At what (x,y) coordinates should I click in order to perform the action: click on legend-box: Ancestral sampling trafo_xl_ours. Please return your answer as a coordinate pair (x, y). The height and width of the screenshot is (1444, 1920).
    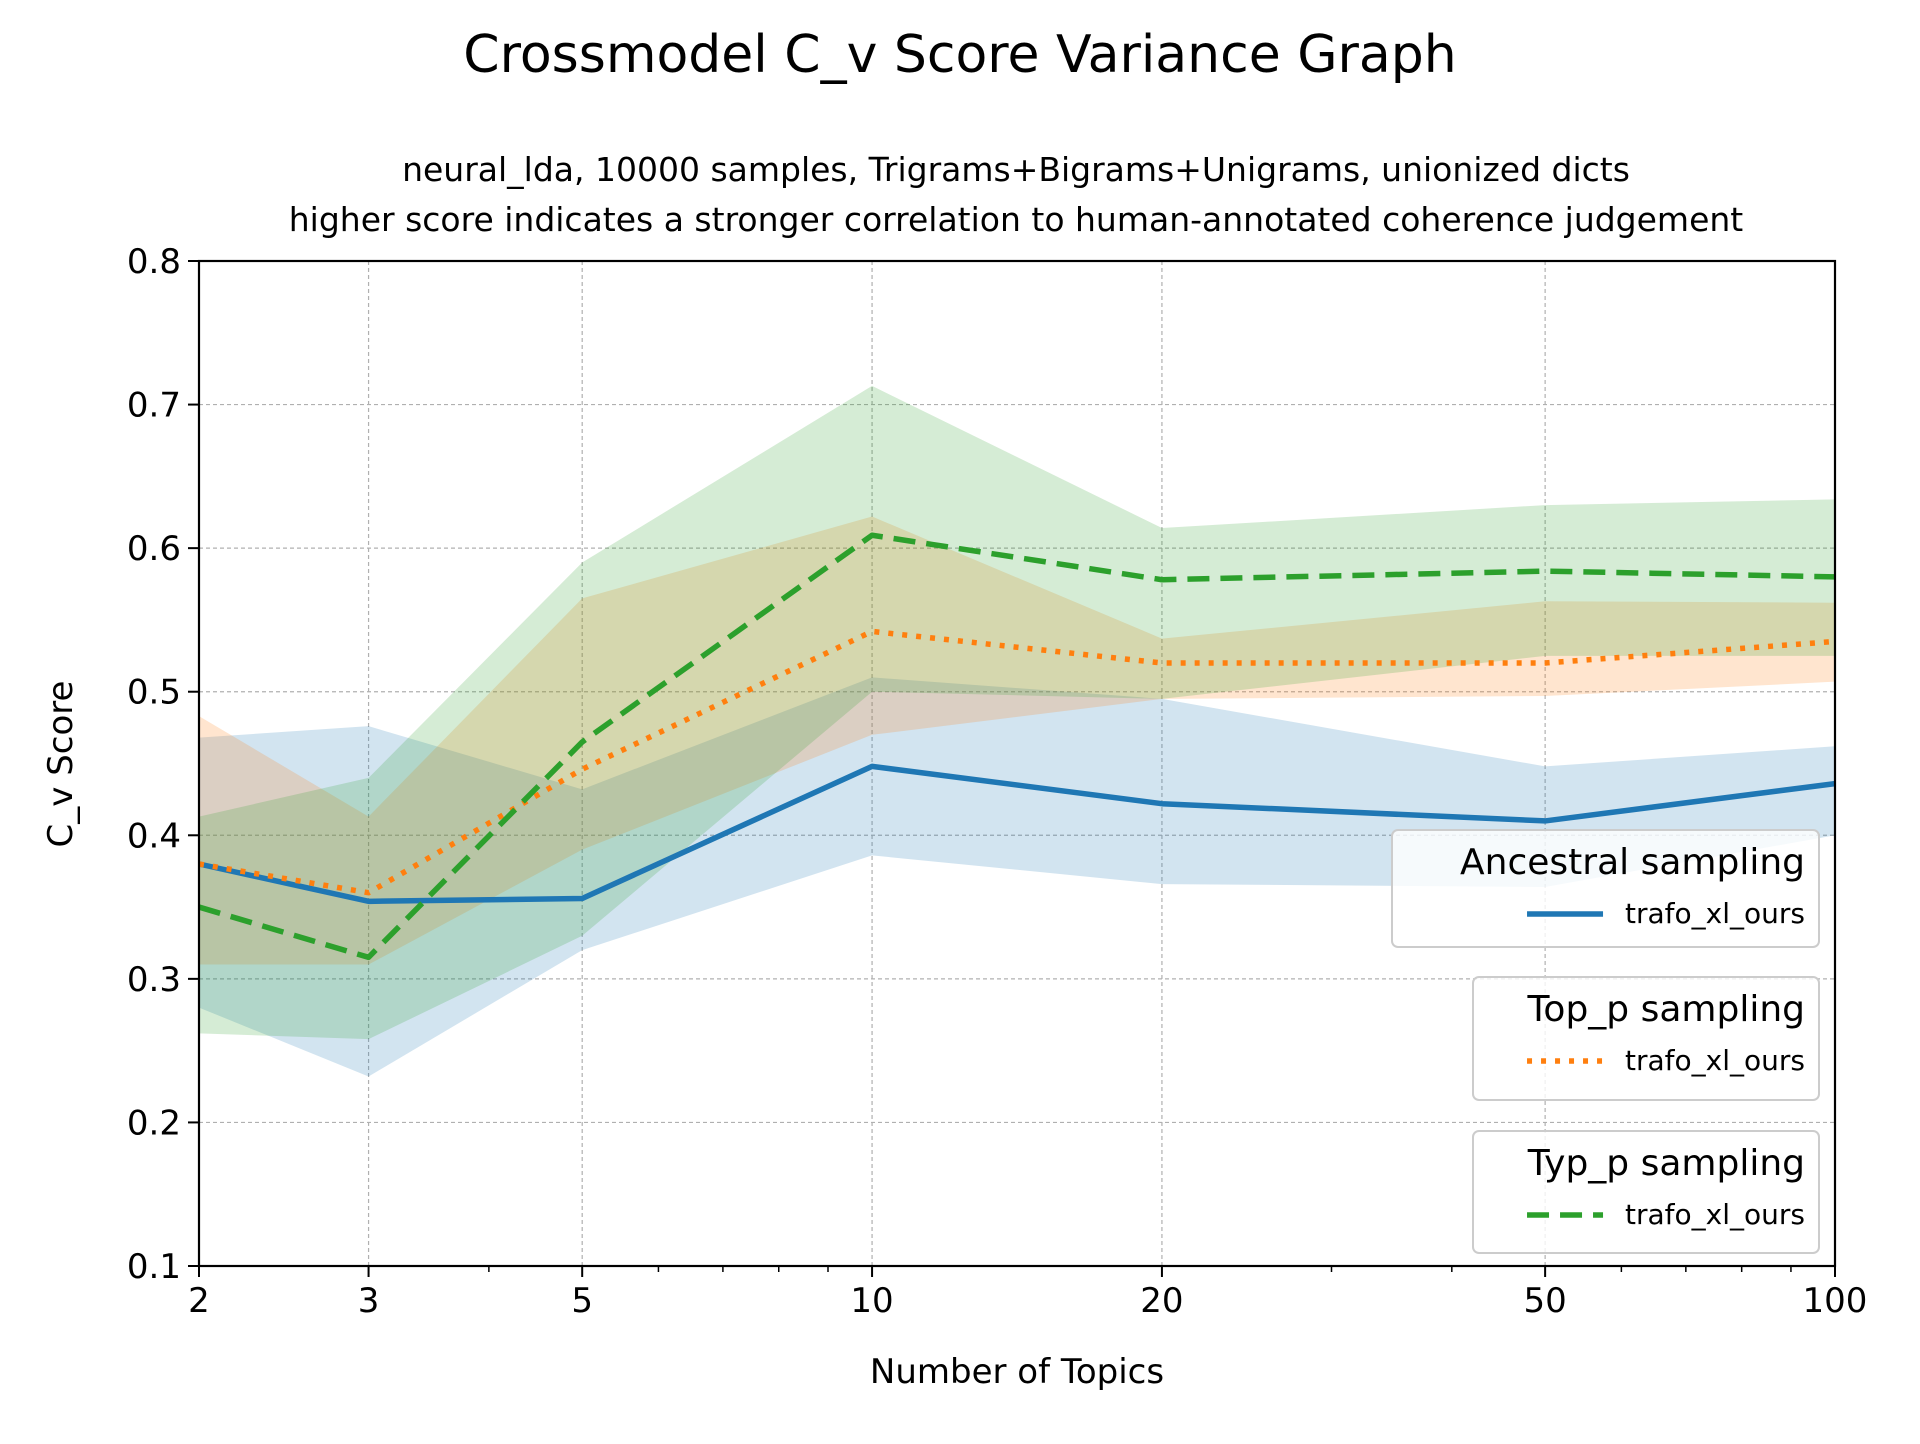
    Looking at the image, I should click on (1605, 888).